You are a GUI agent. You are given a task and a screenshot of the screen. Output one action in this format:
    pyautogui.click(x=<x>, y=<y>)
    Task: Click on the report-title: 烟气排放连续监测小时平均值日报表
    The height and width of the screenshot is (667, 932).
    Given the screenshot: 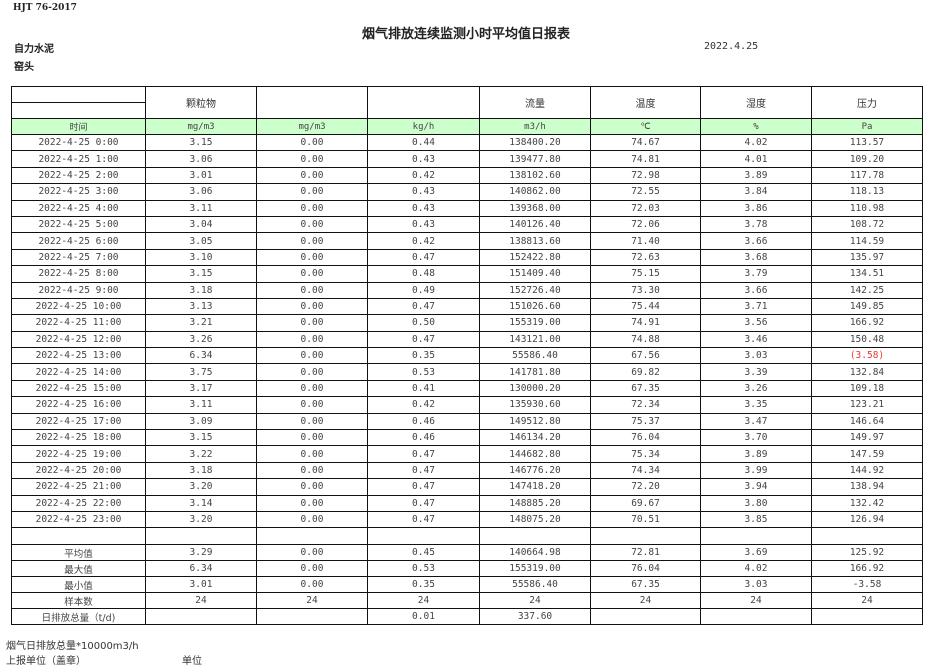 What is the action you would take?
    pyautogui.click(x=465, y=34)
    